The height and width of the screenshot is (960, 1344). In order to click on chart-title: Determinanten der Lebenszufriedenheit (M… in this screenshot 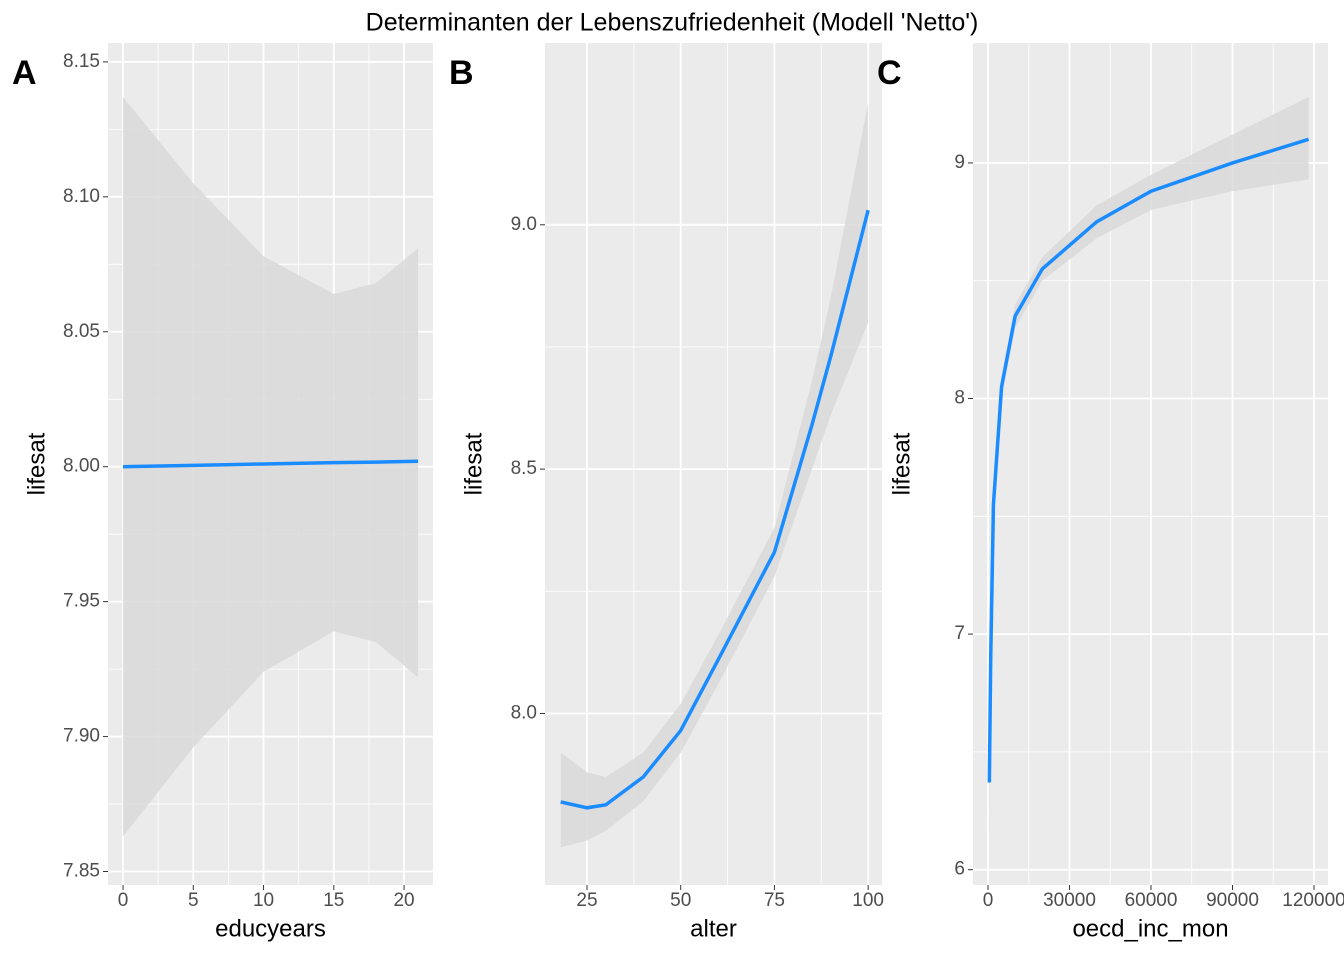, I will do `click(672, 23)`.